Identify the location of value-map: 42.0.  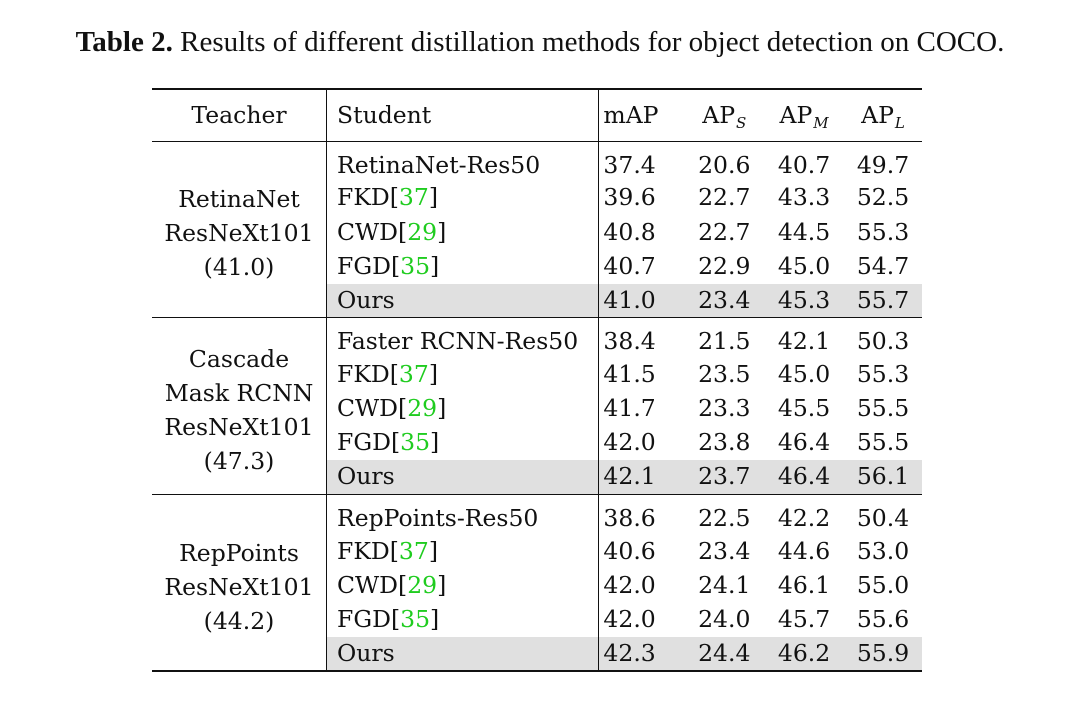
(629, 442).